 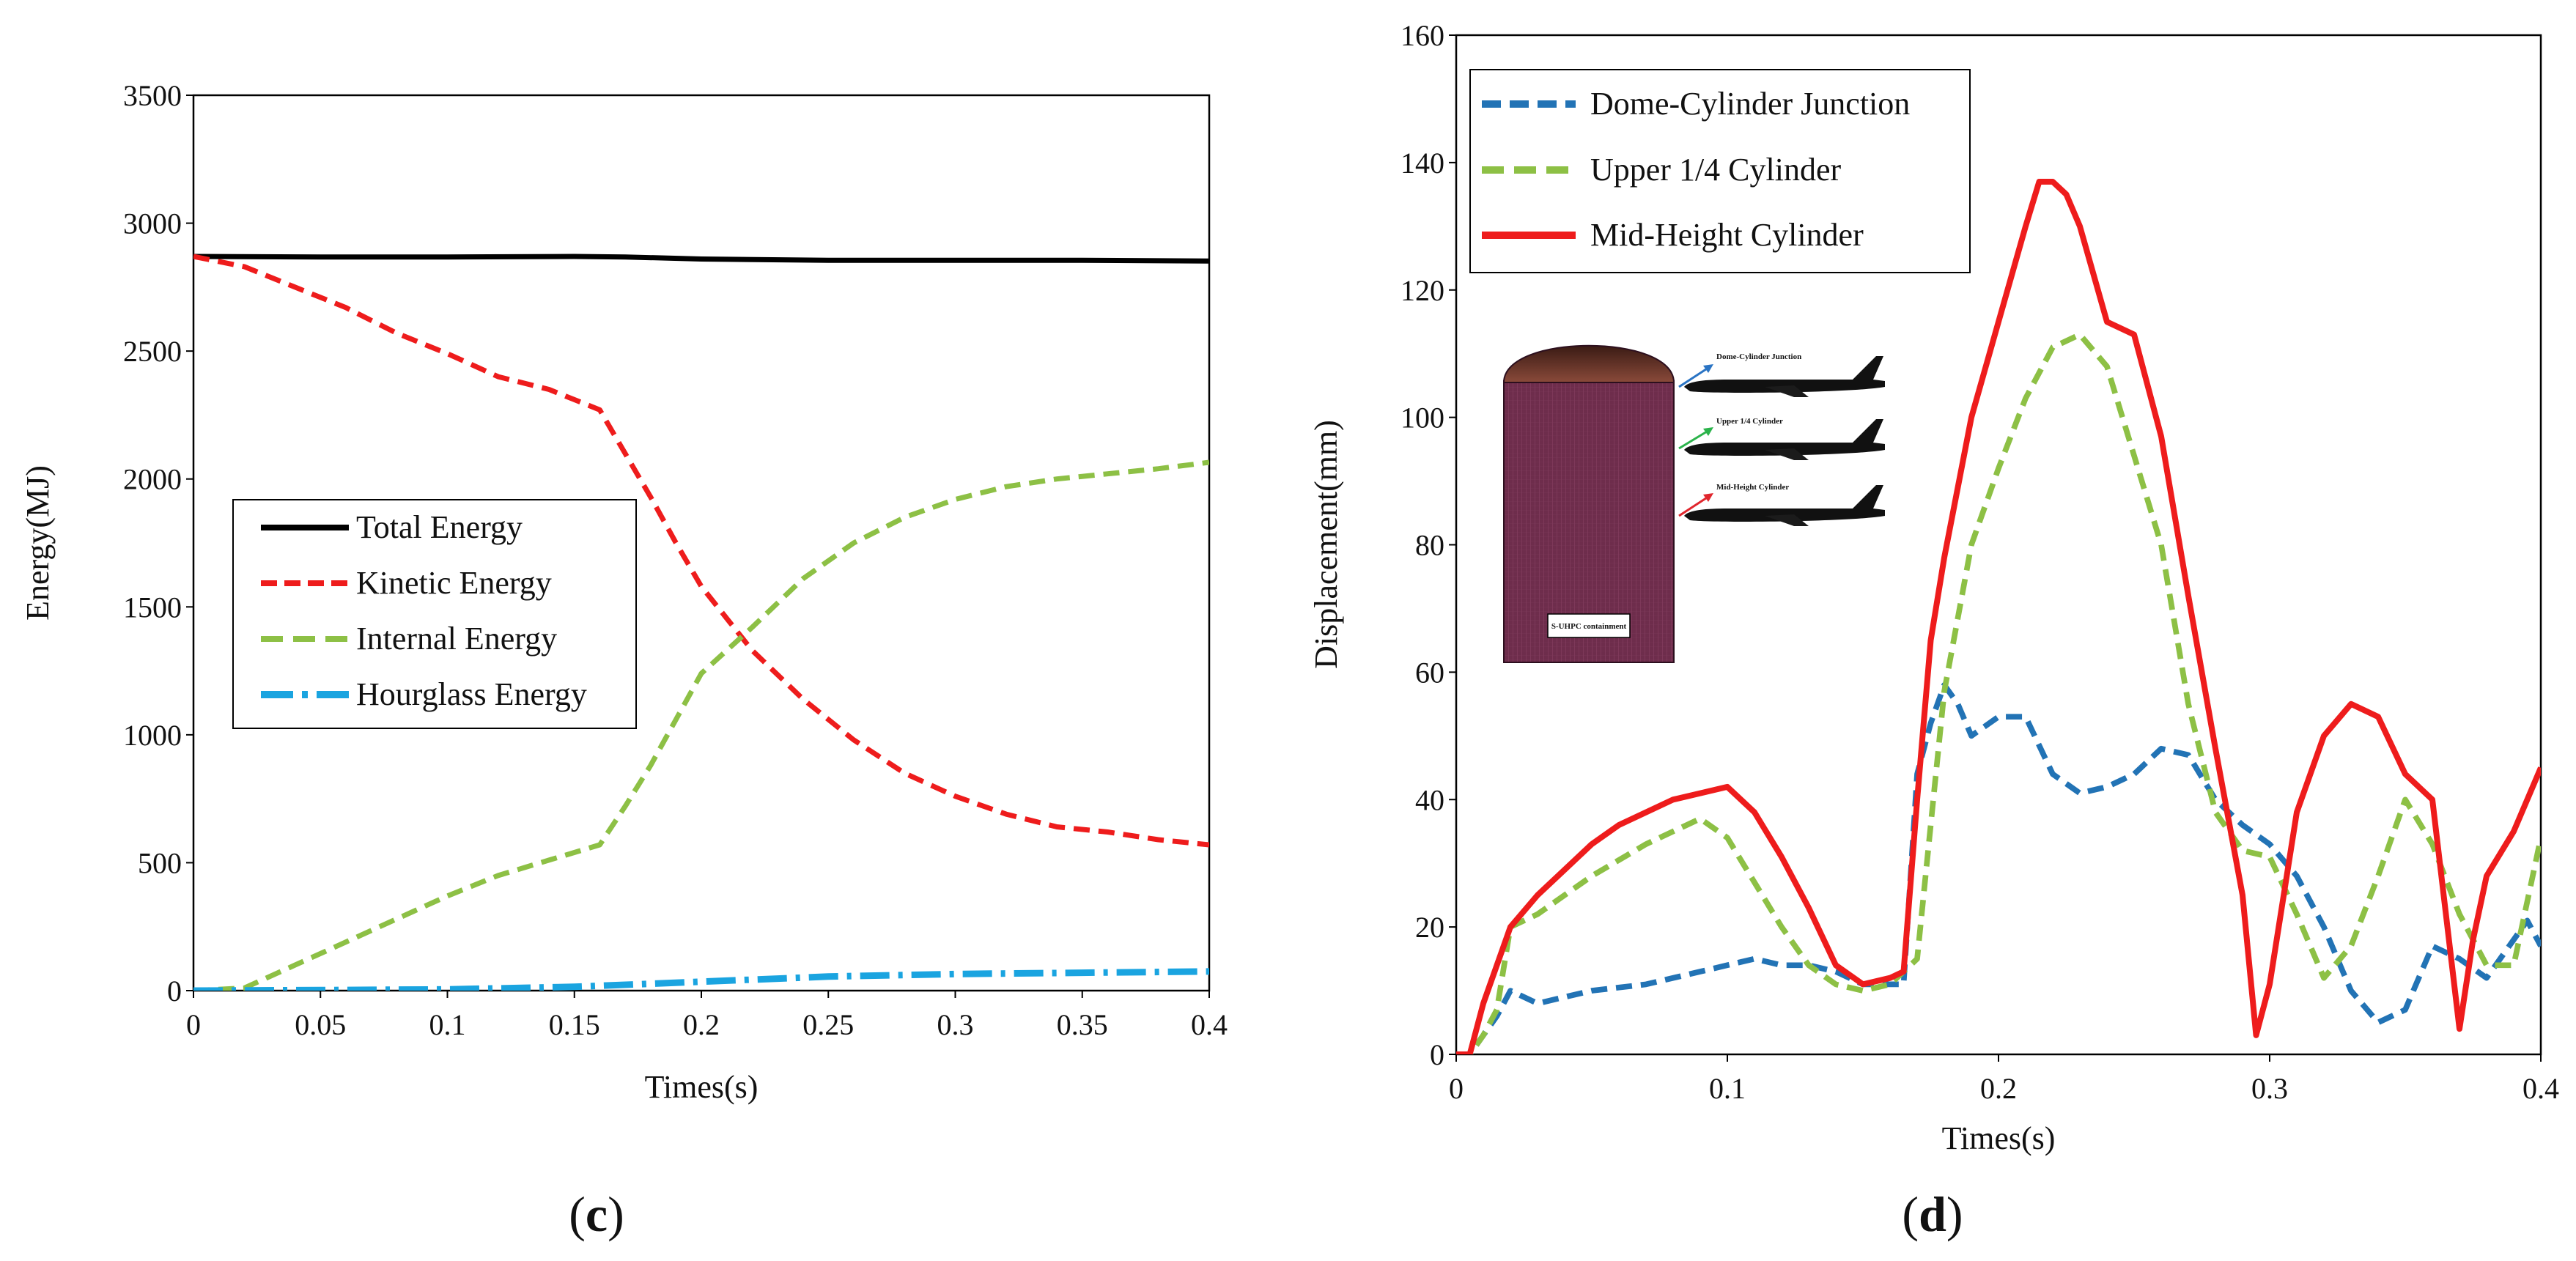 What do you see at coordinates (1422, 163) in the screenshot?
I see `y-tick-label: 140` at bounding box center [1422, 163].